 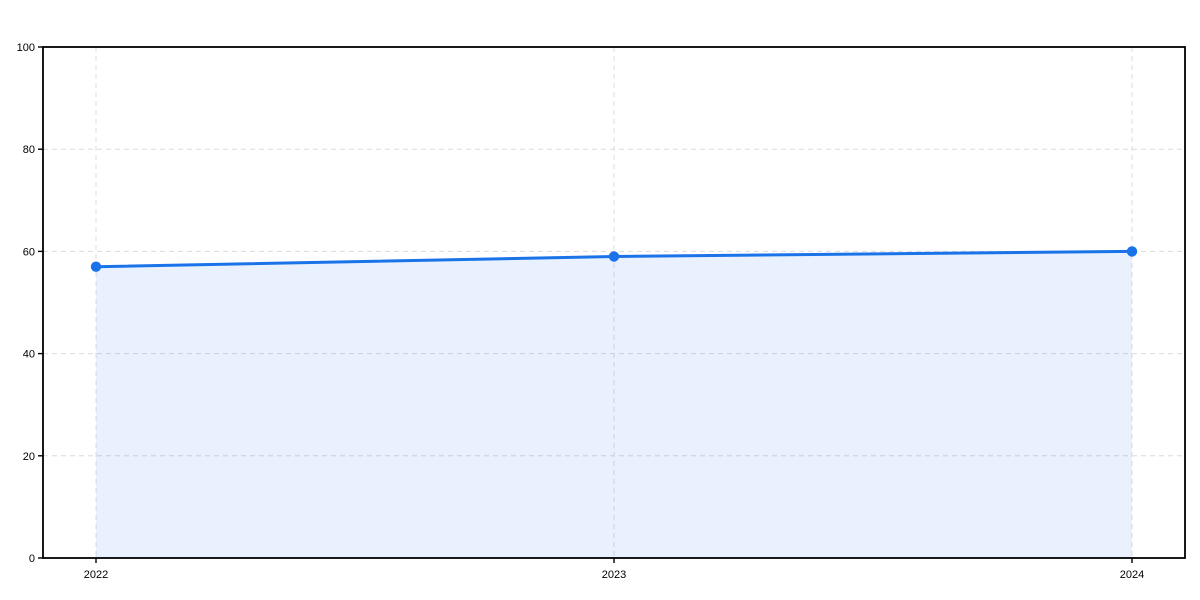 What do you see at coordinates (29, 252) in the screenshot?
I see `y-tick-label: 60` at bounding box center [29, 252].